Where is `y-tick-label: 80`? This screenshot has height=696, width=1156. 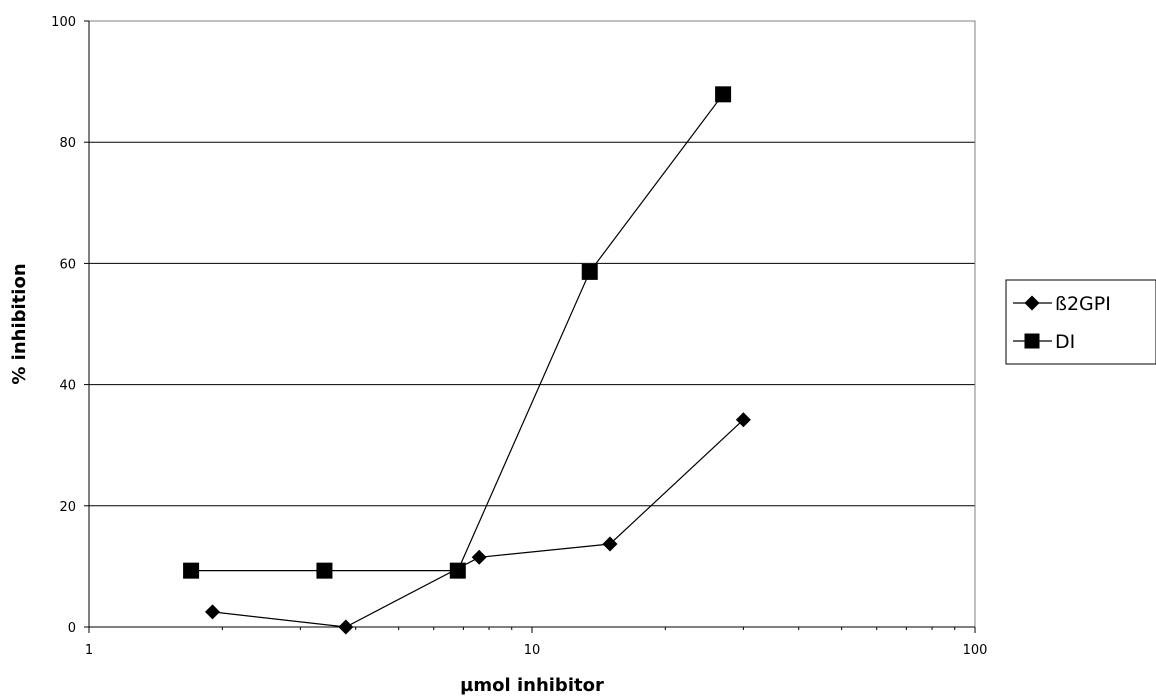 y-tick-label: 80 is located at coordinates (67, 143).